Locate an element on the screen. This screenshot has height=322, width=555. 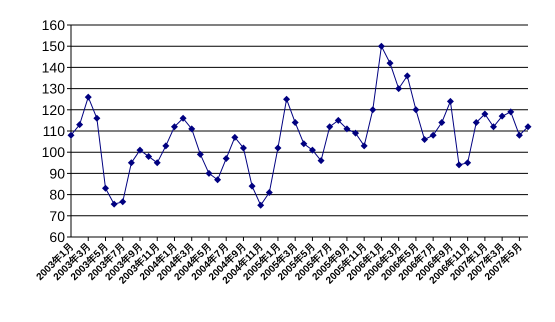
y-tick-label: 60 is located at coordinates (57, 237).